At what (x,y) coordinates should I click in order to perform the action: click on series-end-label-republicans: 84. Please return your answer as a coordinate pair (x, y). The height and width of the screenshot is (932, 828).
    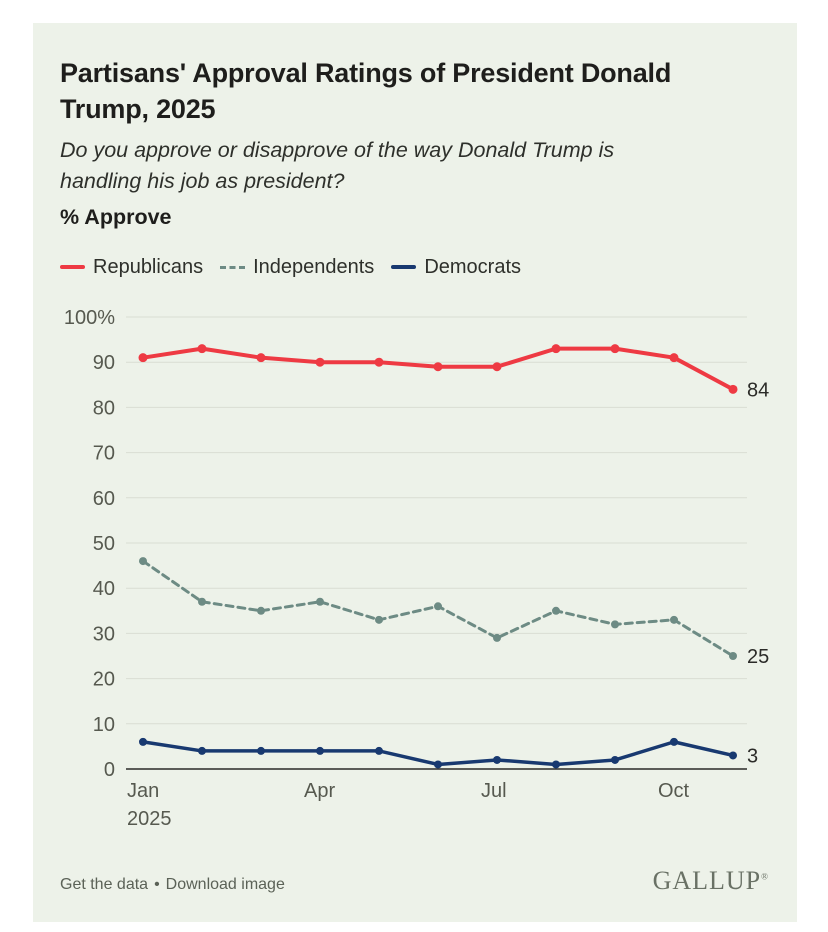
    Looking at the image, I should click on (758, 390).